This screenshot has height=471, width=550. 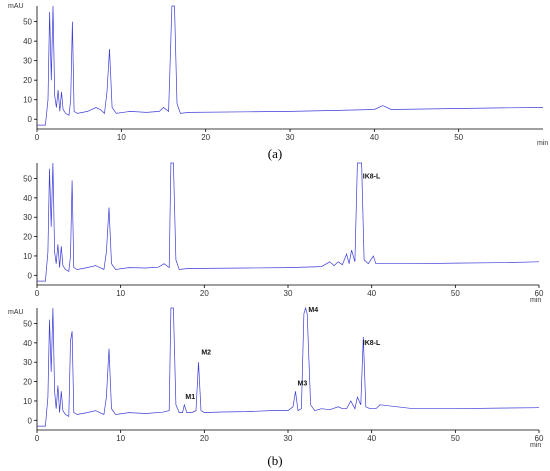 What do you see at coordinates (206, 352) in the screenshot?
I see `peak-label: M2` at bounding box center [206, 352].